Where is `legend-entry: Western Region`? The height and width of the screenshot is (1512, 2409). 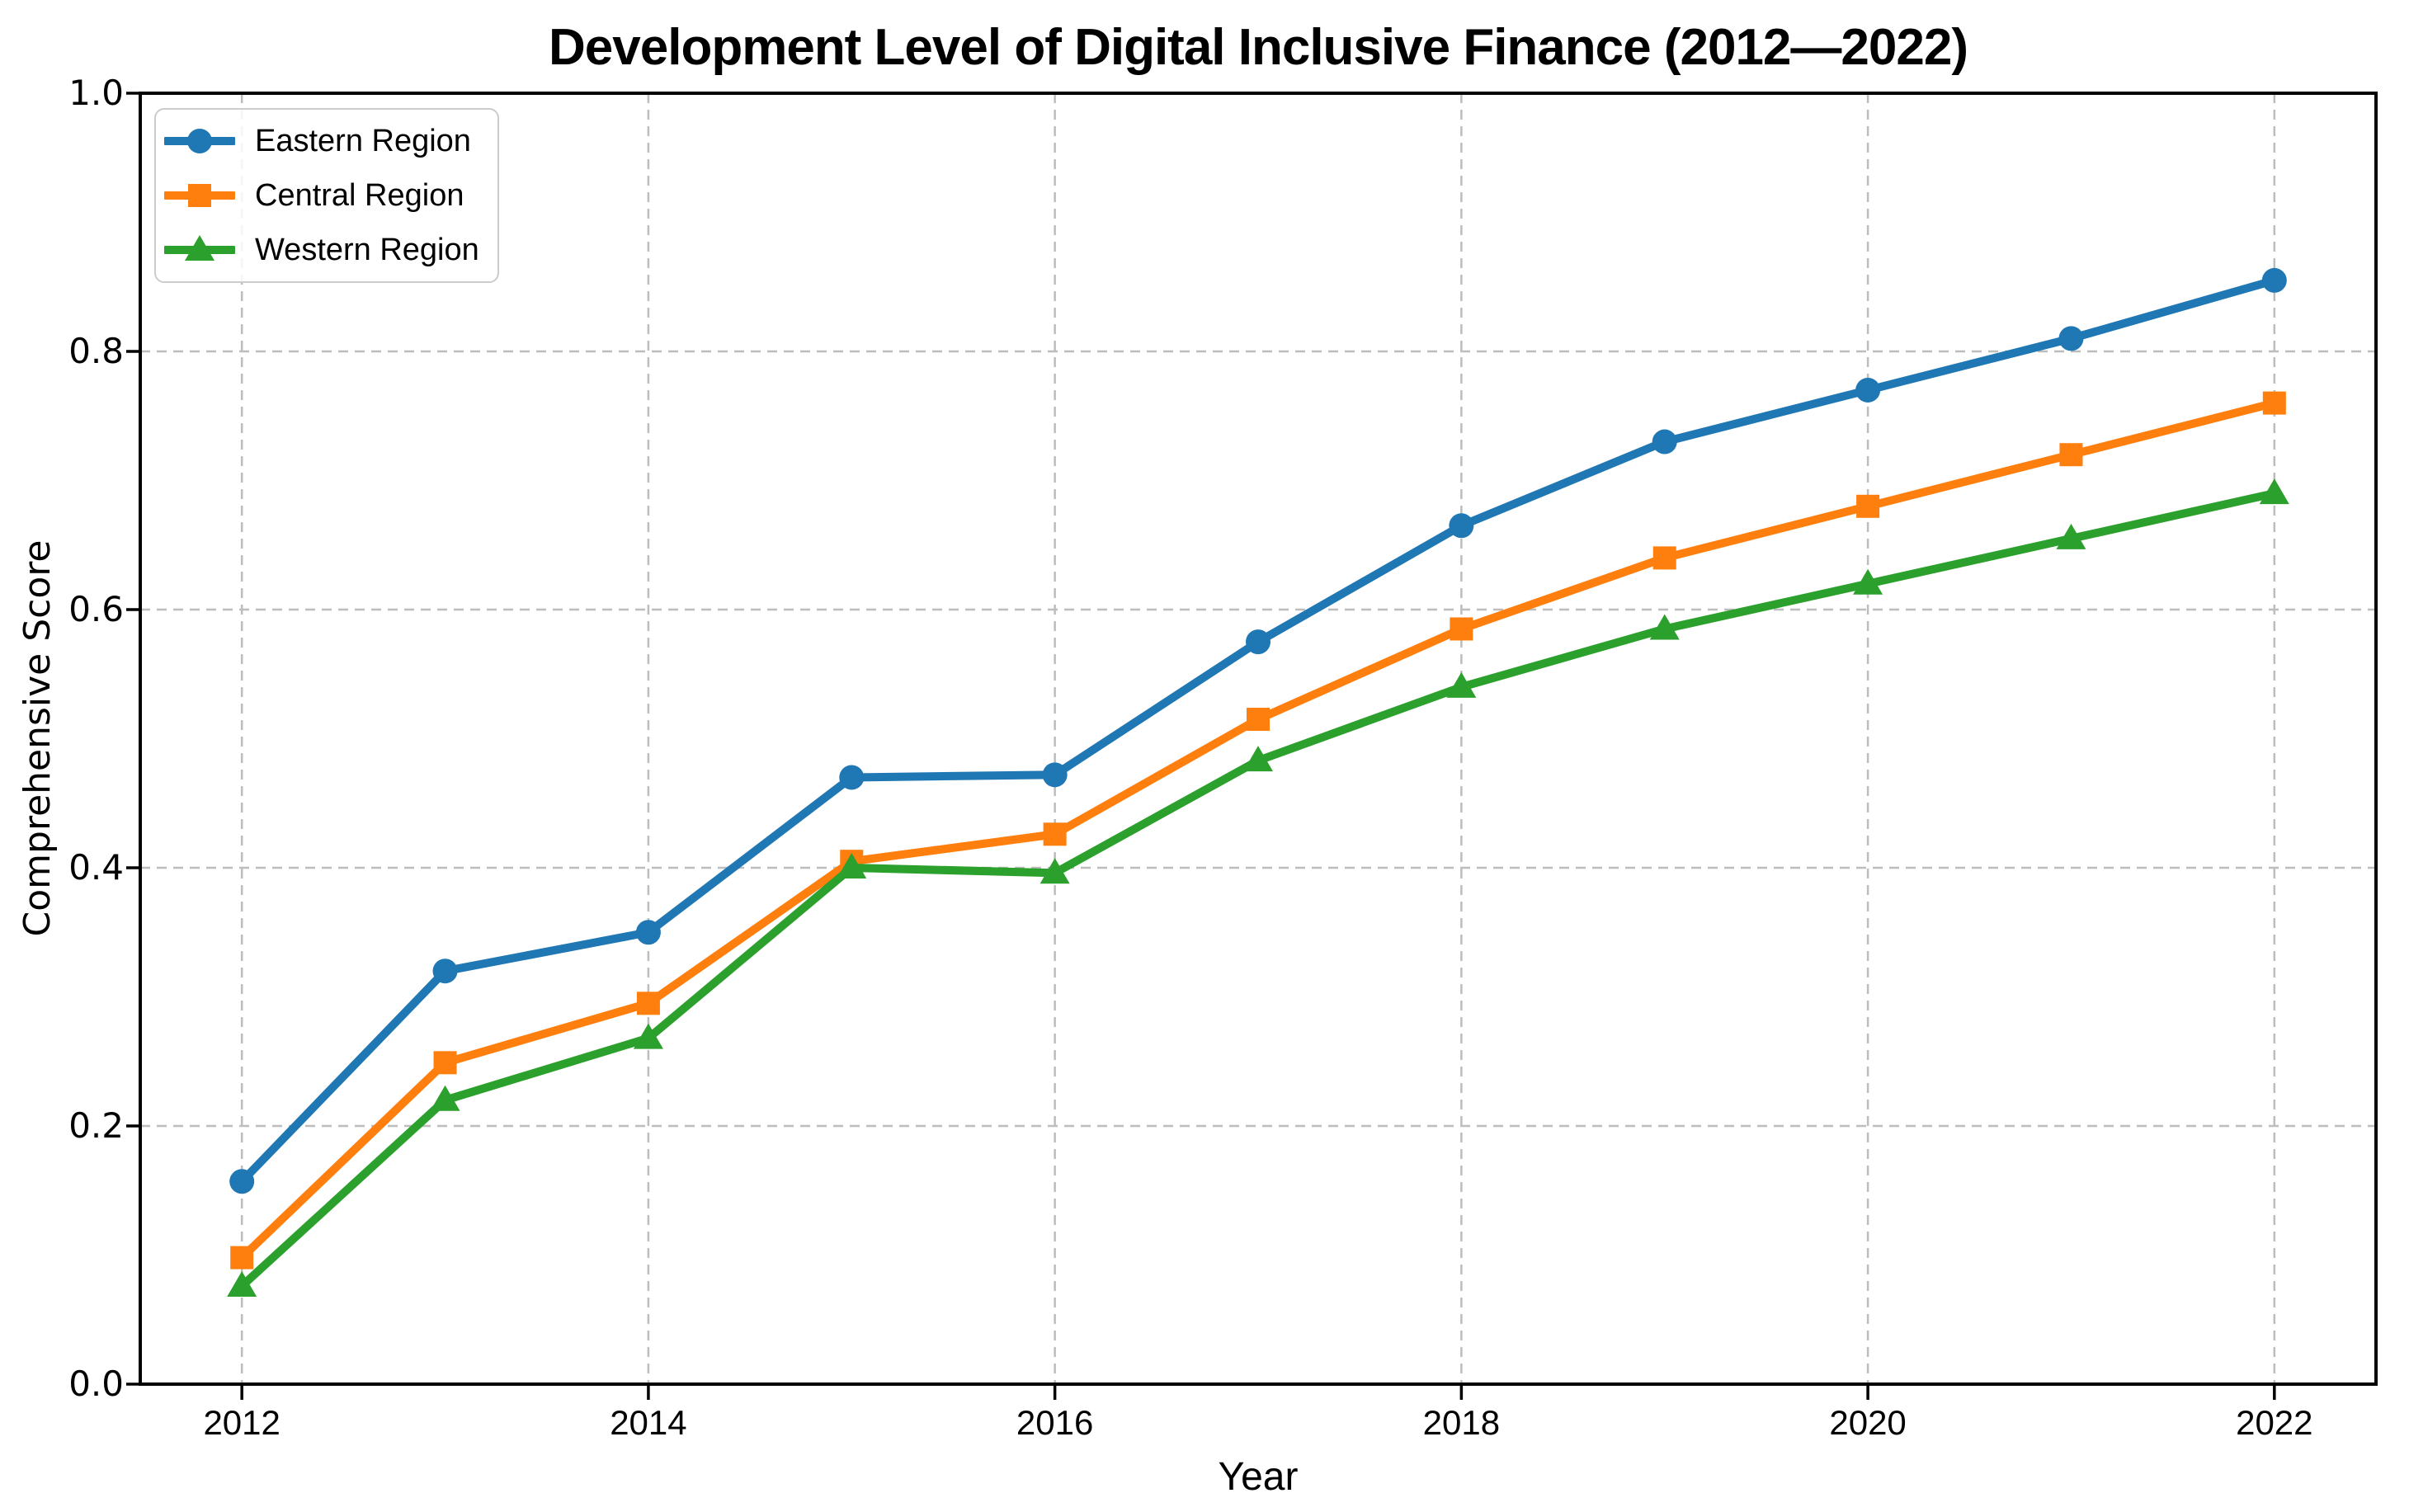
legend-entry: Western Region is located at coordinates (321, 250).